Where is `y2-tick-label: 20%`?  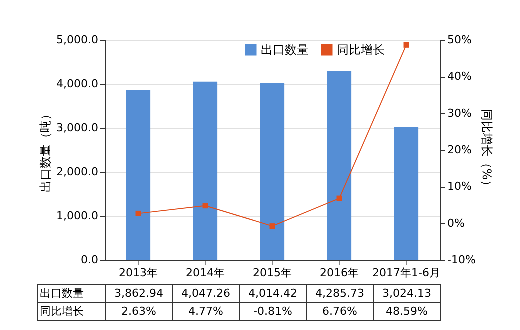
y2-tick-label: 20% is located at coordinates (460, 150).